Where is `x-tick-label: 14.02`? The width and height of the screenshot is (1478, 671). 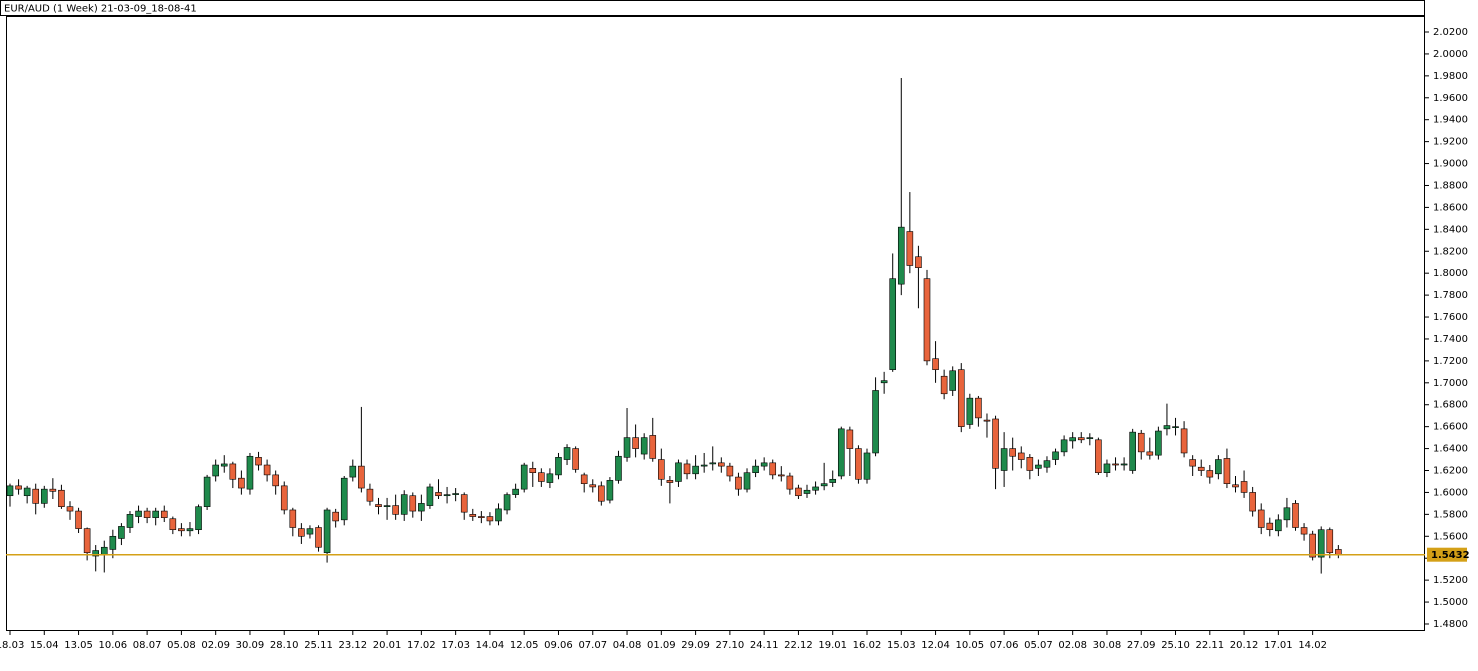 x-tick-label: 14.02 is located at coordinates (1312, 645).